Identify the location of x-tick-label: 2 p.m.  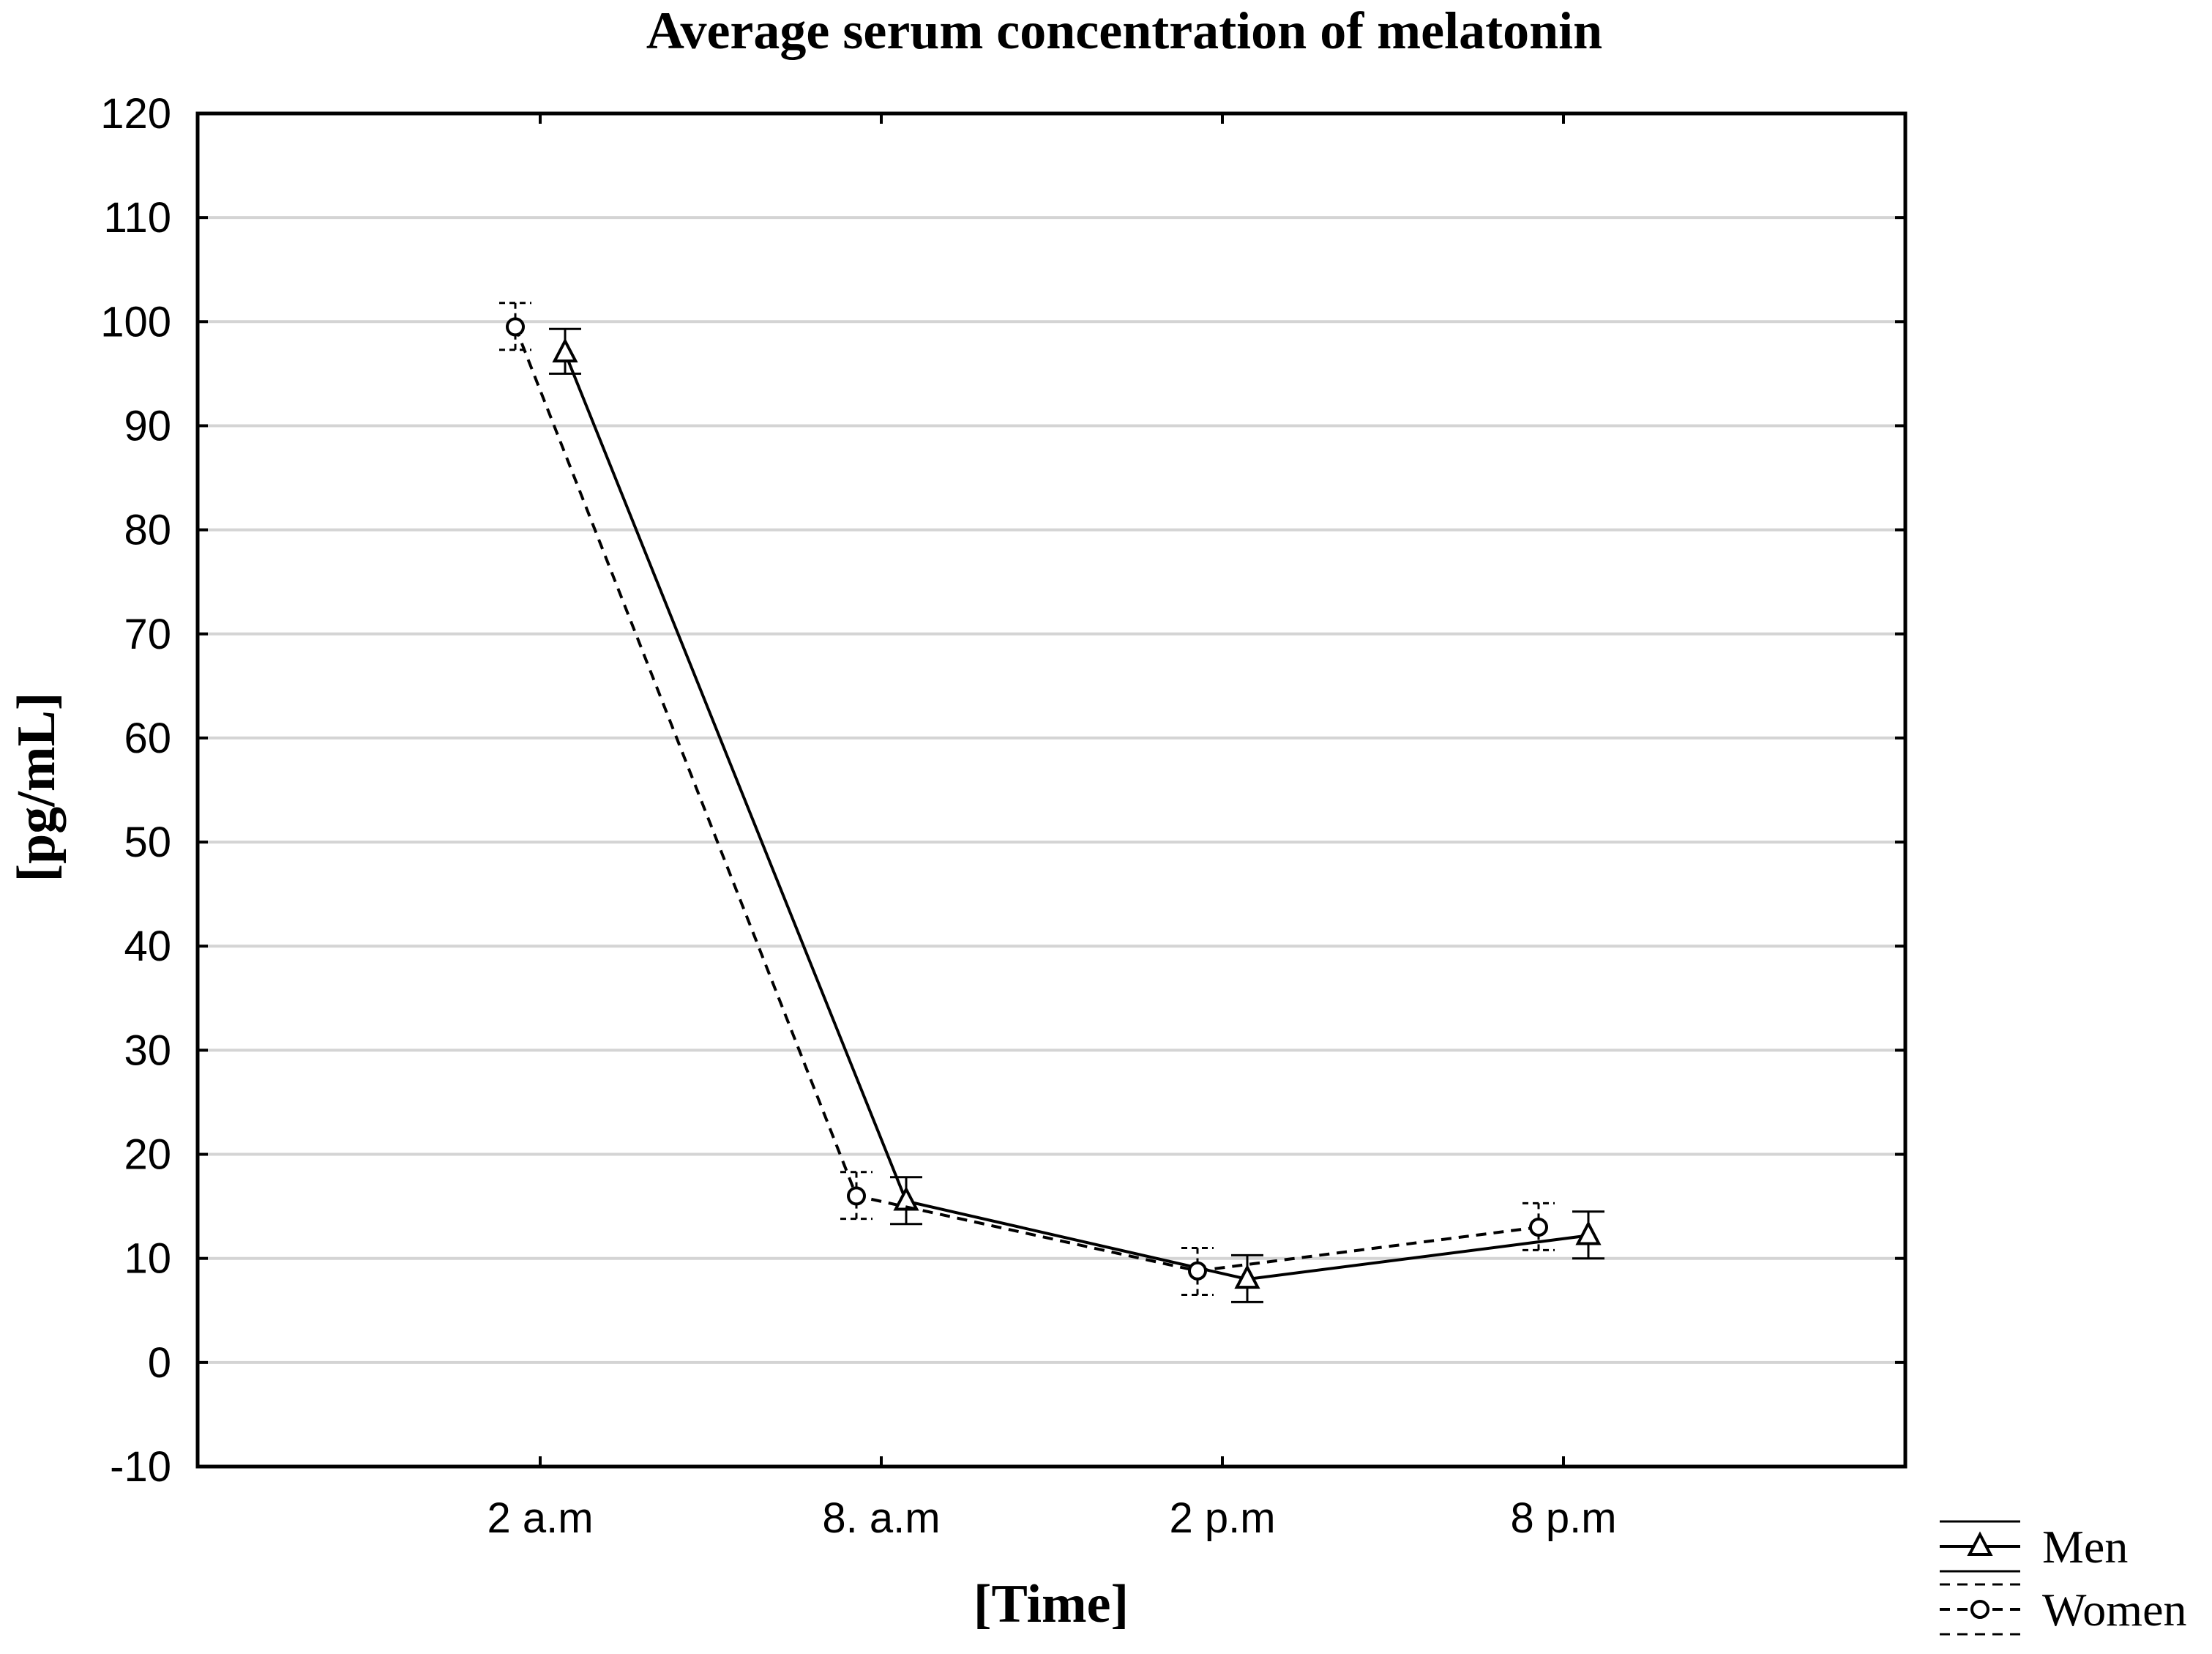
(1222, 1518).